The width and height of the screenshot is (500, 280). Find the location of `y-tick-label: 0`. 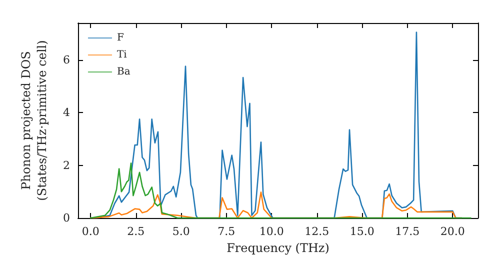

y-tick-label: 0 is located at coordinates (66, 218).